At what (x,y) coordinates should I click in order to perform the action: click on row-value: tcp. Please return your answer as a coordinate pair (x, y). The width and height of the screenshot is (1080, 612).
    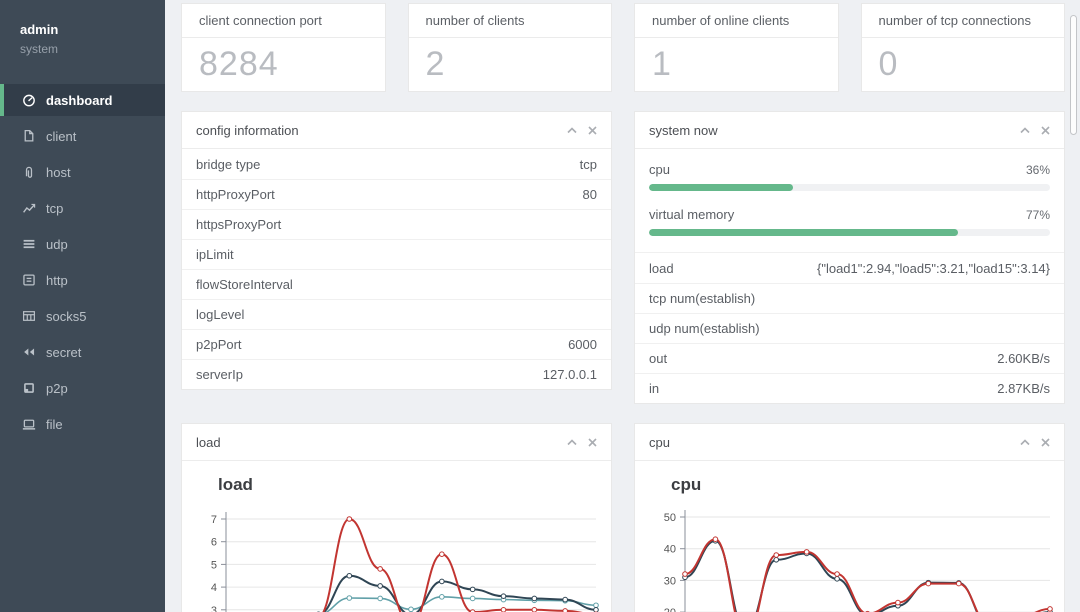
    Looking at the image, I should click on (588, 164).